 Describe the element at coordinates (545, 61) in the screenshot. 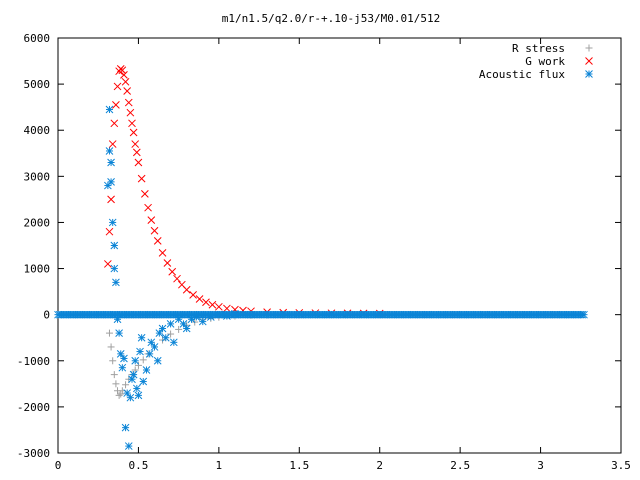

I see `legend-label: G work` at that location.